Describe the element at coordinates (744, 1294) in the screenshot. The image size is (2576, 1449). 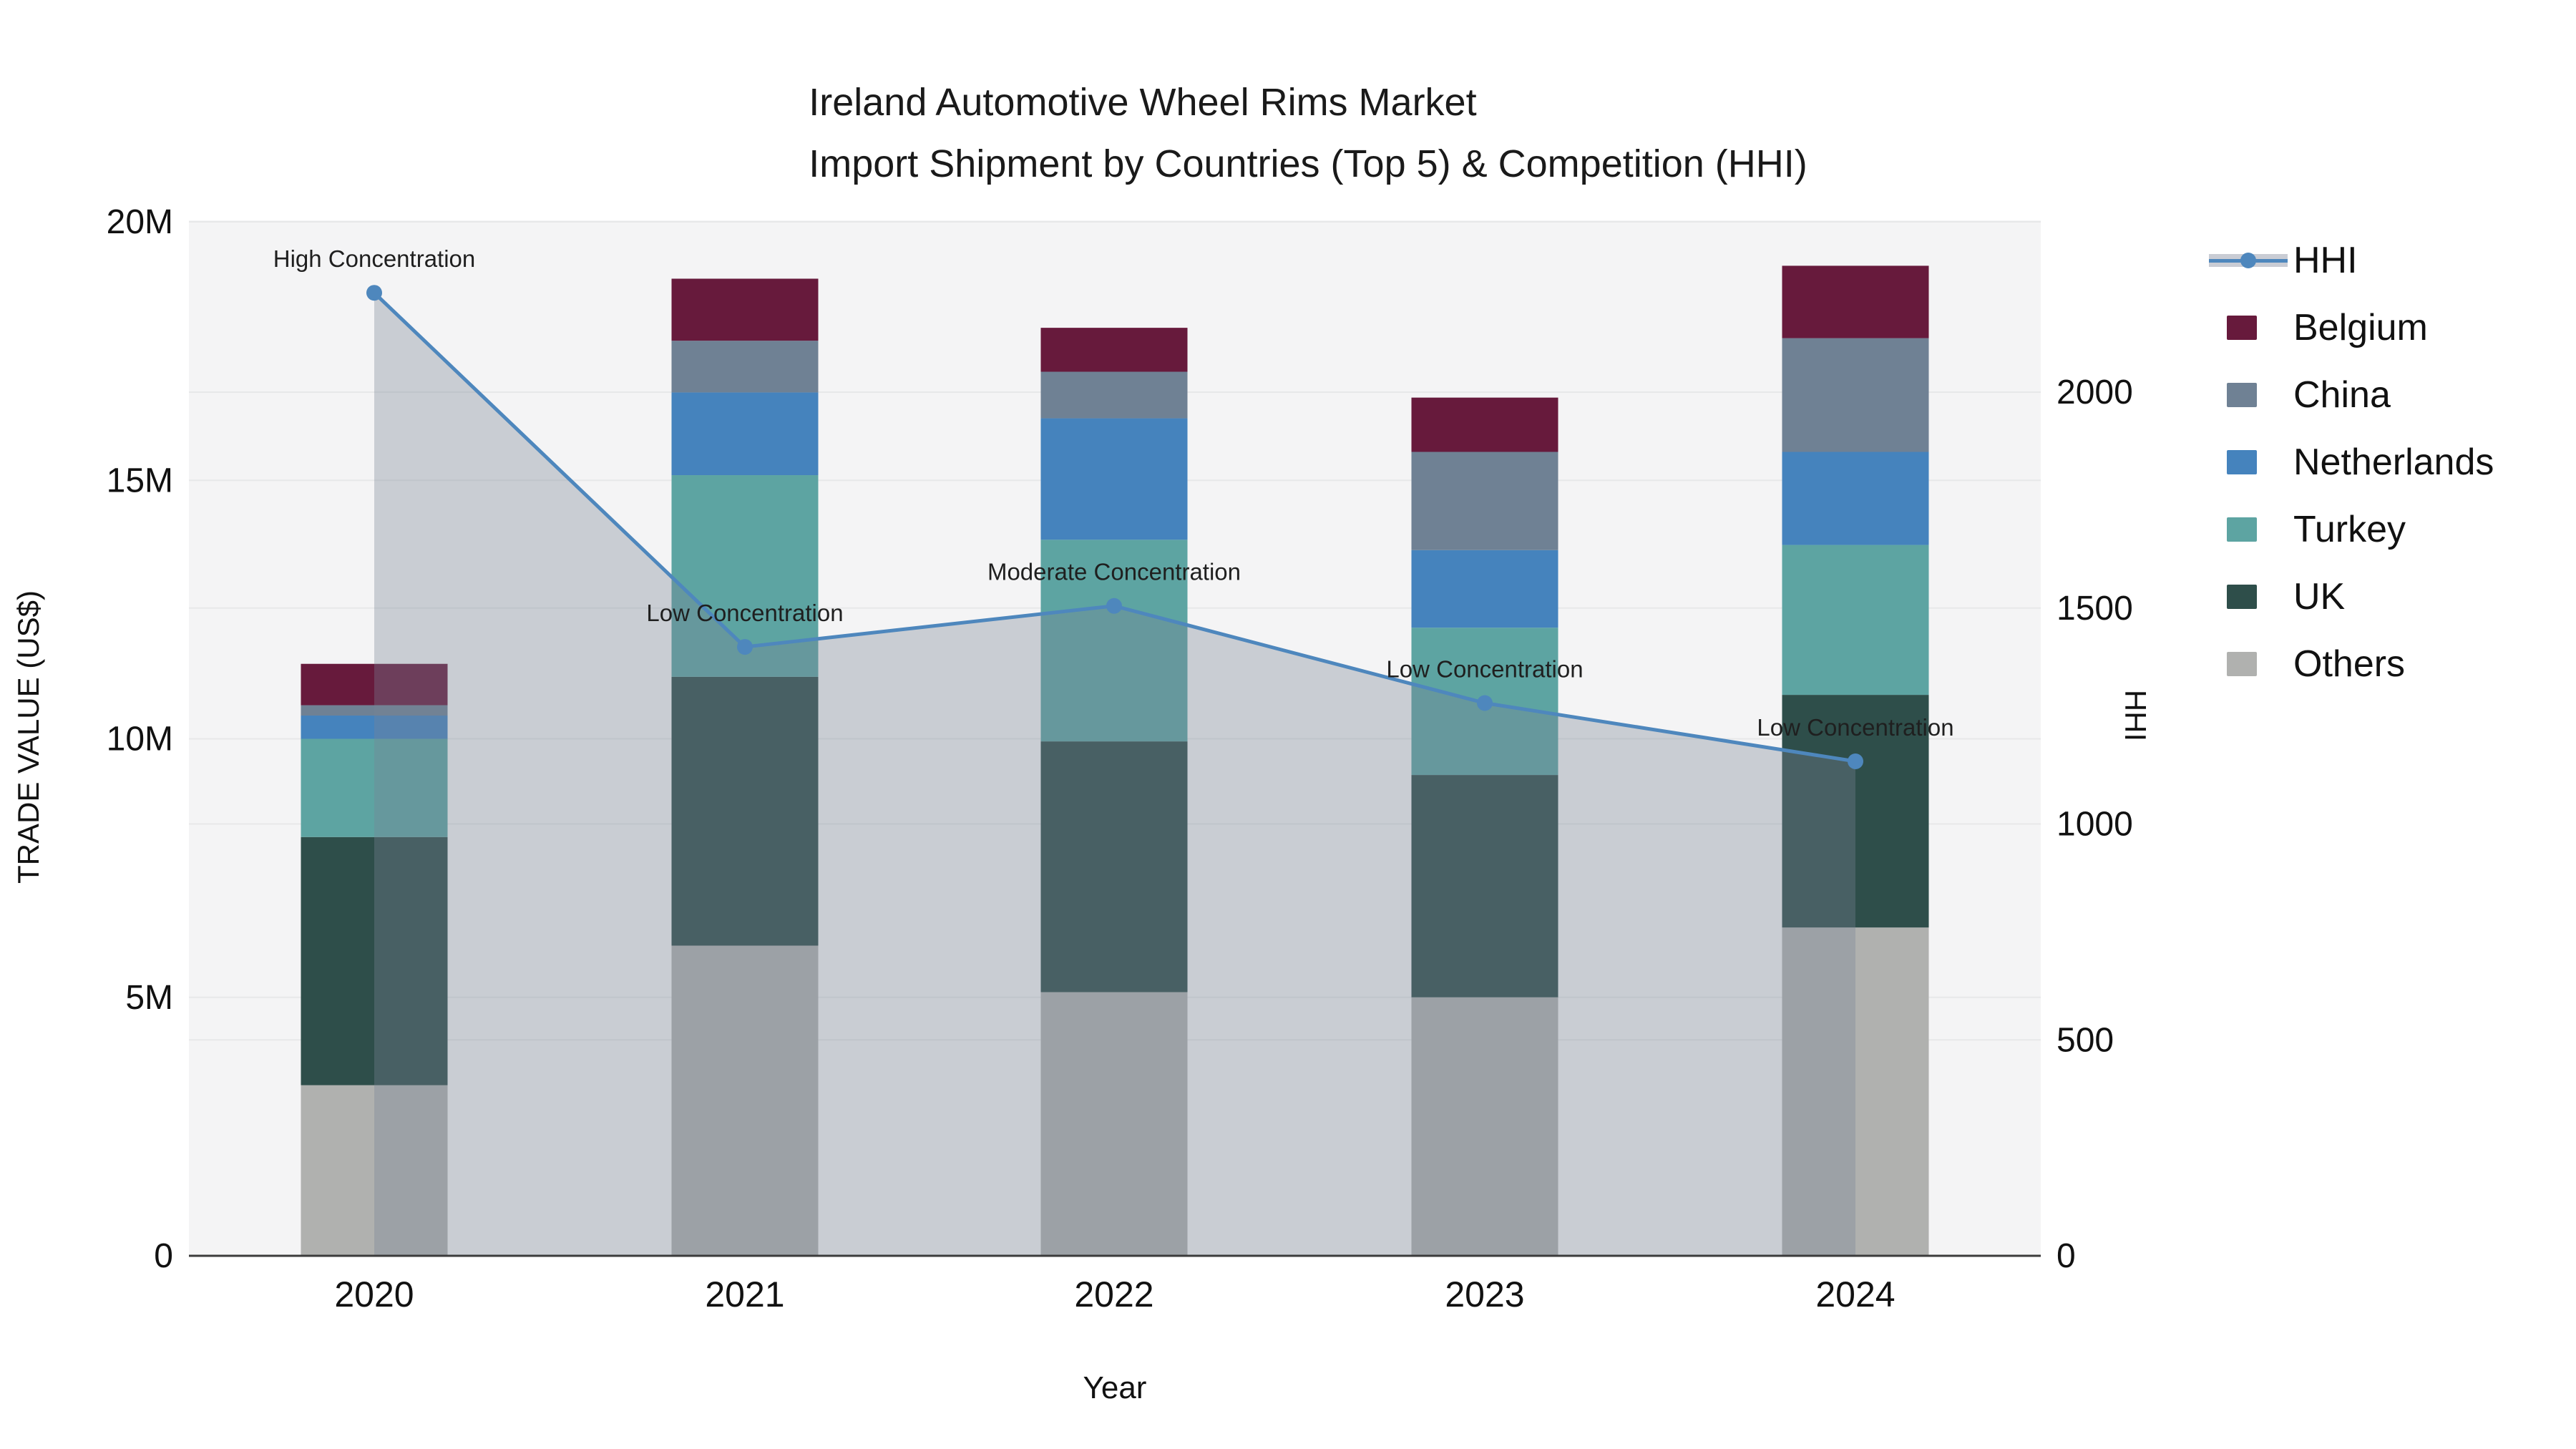
I see `x-tick-2021: 2021` at that location.